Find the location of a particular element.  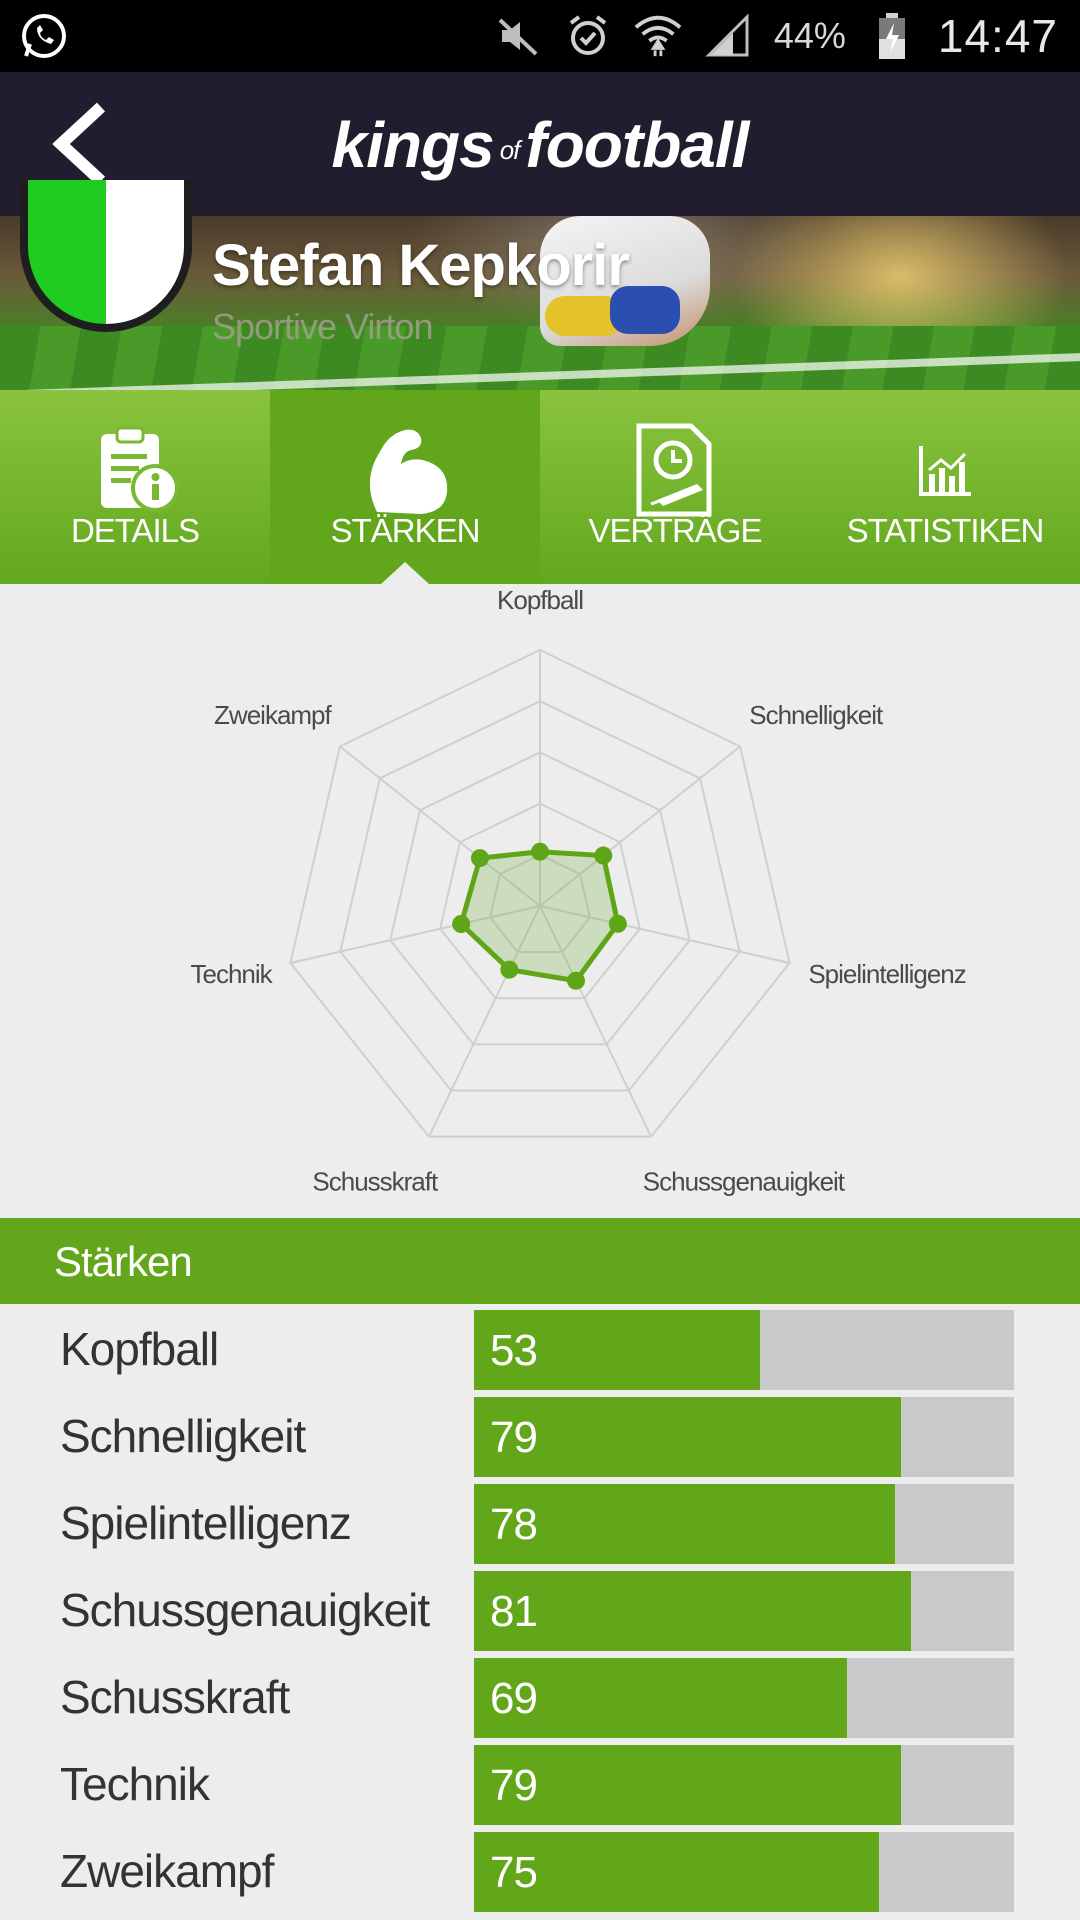

stat-row-schnelligkeit: Schnelligkeit 79 is located at coordinates (540, 1434).